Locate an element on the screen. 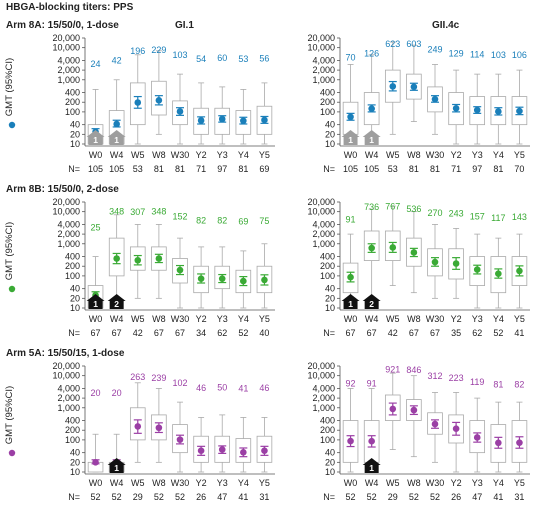 The width and height of the screenshot is (550, 509). n-value: 105 is located at coordinates (371, 169).